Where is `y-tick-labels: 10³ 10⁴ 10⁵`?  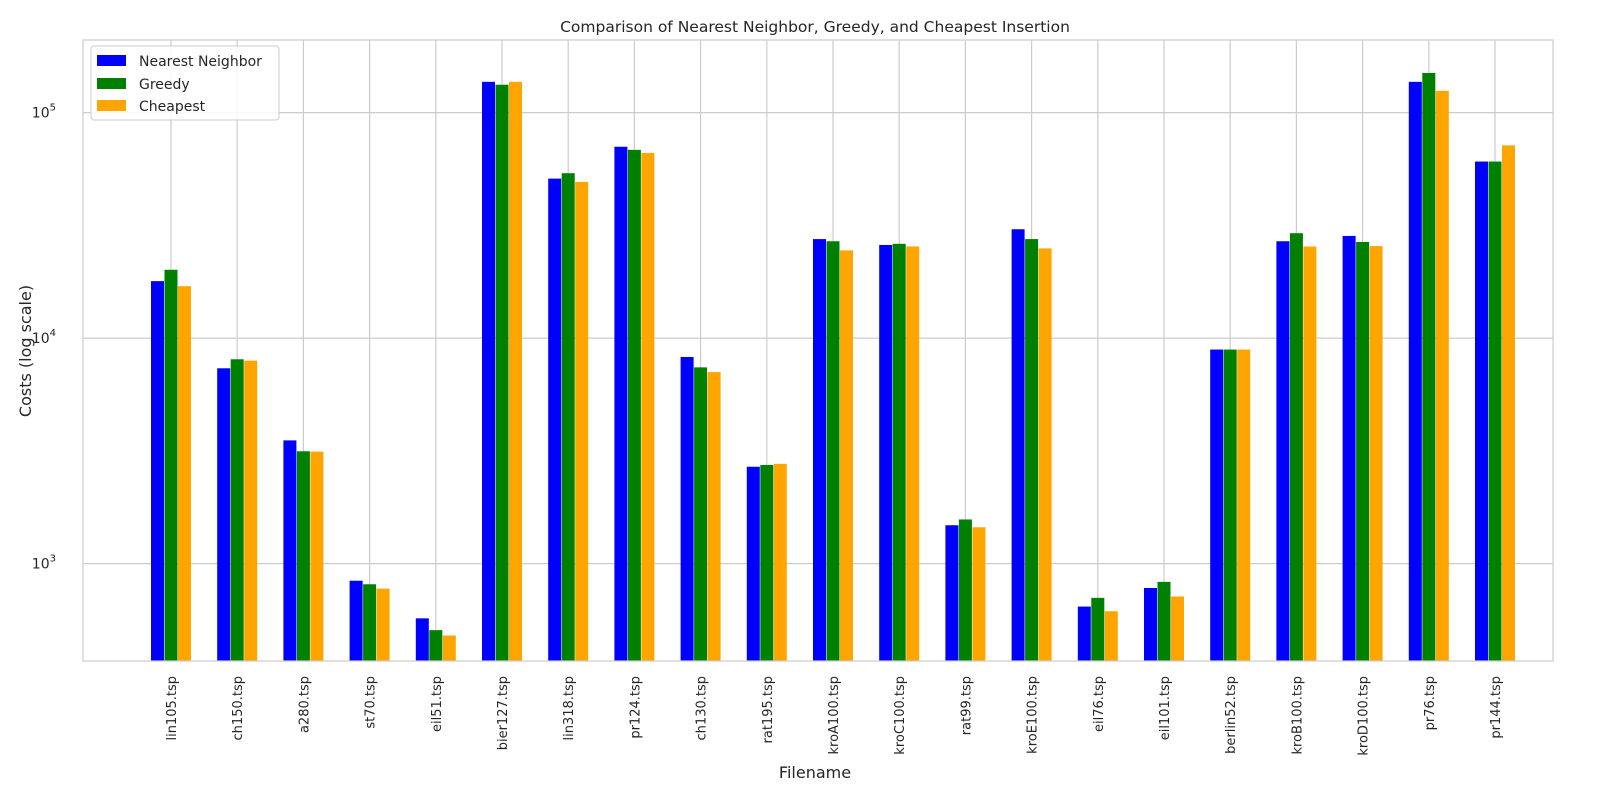 y-tick-labels: 10³ 10⁴ 10⁵ is located at coordinates (44, 338).